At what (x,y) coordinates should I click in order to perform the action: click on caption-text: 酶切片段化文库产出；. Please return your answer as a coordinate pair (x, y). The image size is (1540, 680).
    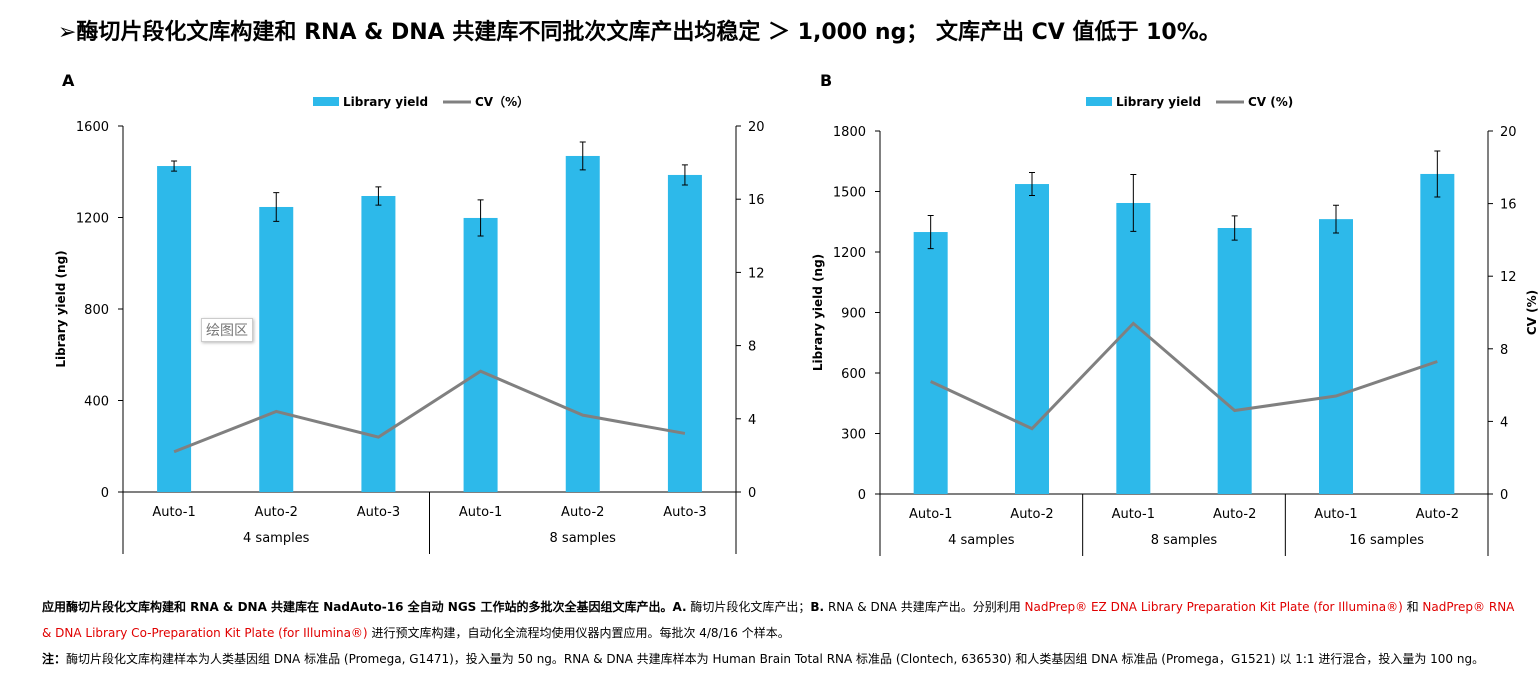
    Looking at the image, I should click on (748, 607).